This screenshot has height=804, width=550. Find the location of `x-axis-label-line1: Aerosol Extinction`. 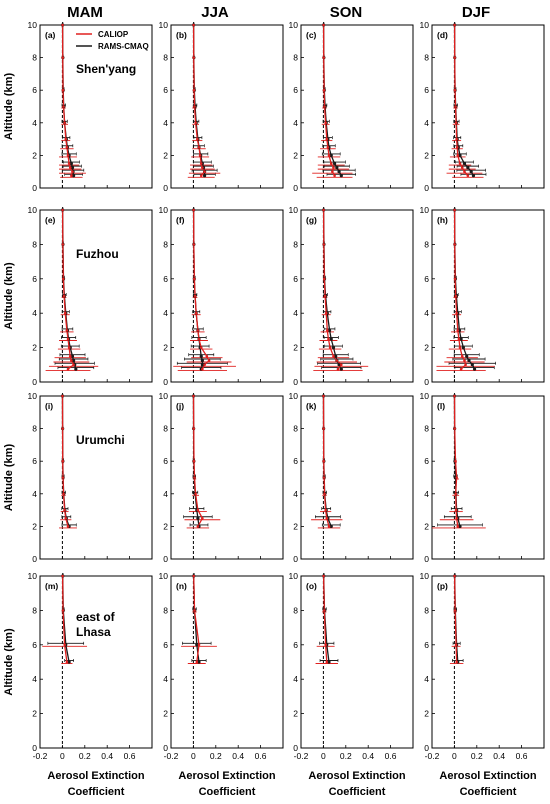

x-axis-label-line1: Aerosol Extinction is located at coordinates (487, 776).